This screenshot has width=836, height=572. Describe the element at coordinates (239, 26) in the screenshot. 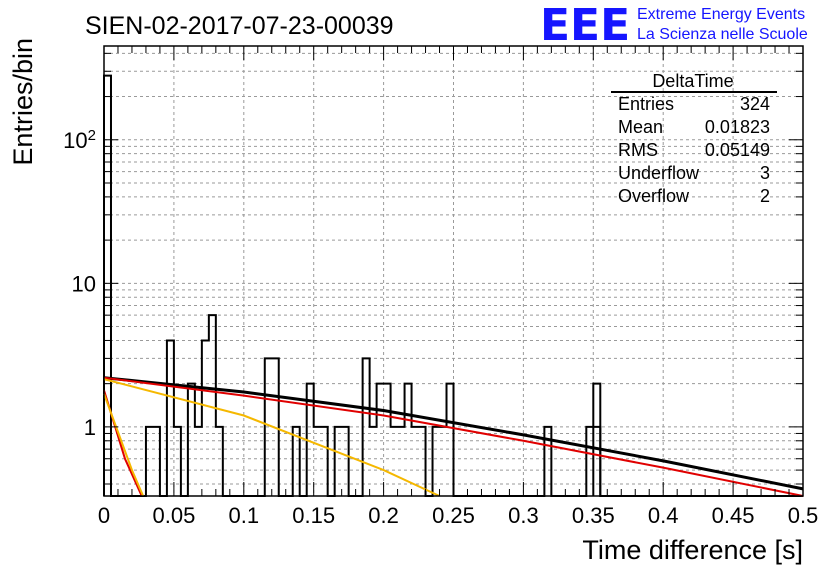

I see `chart-title: SIEN-02-2017-07-23-00039` at that location.